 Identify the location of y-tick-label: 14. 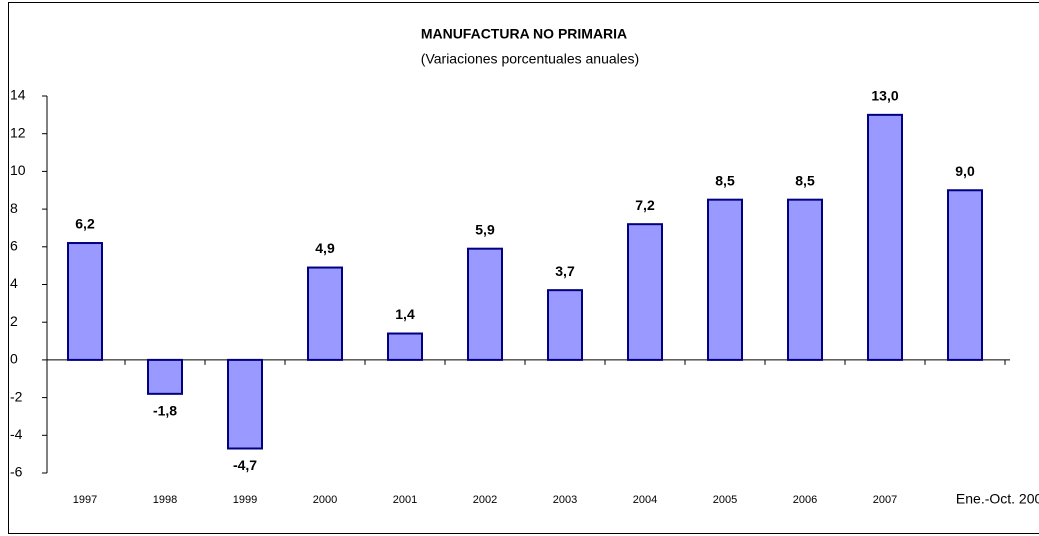
(18, 95).